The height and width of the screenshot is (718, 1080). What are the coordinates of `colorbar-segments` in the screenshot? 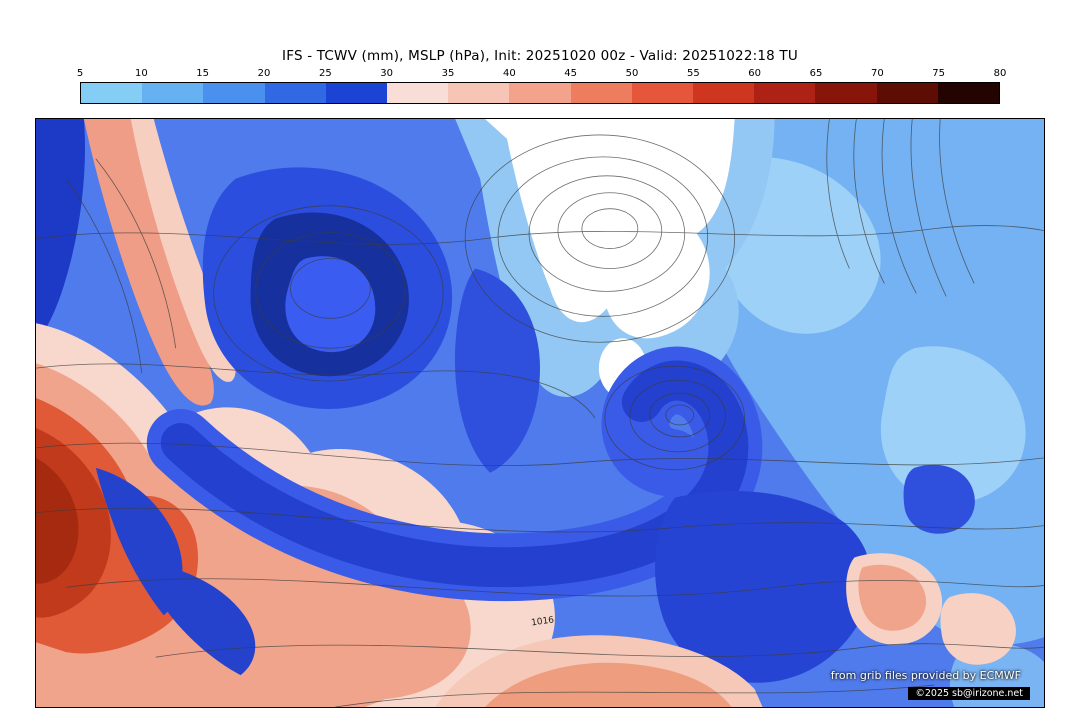 It's located at (540, 93).